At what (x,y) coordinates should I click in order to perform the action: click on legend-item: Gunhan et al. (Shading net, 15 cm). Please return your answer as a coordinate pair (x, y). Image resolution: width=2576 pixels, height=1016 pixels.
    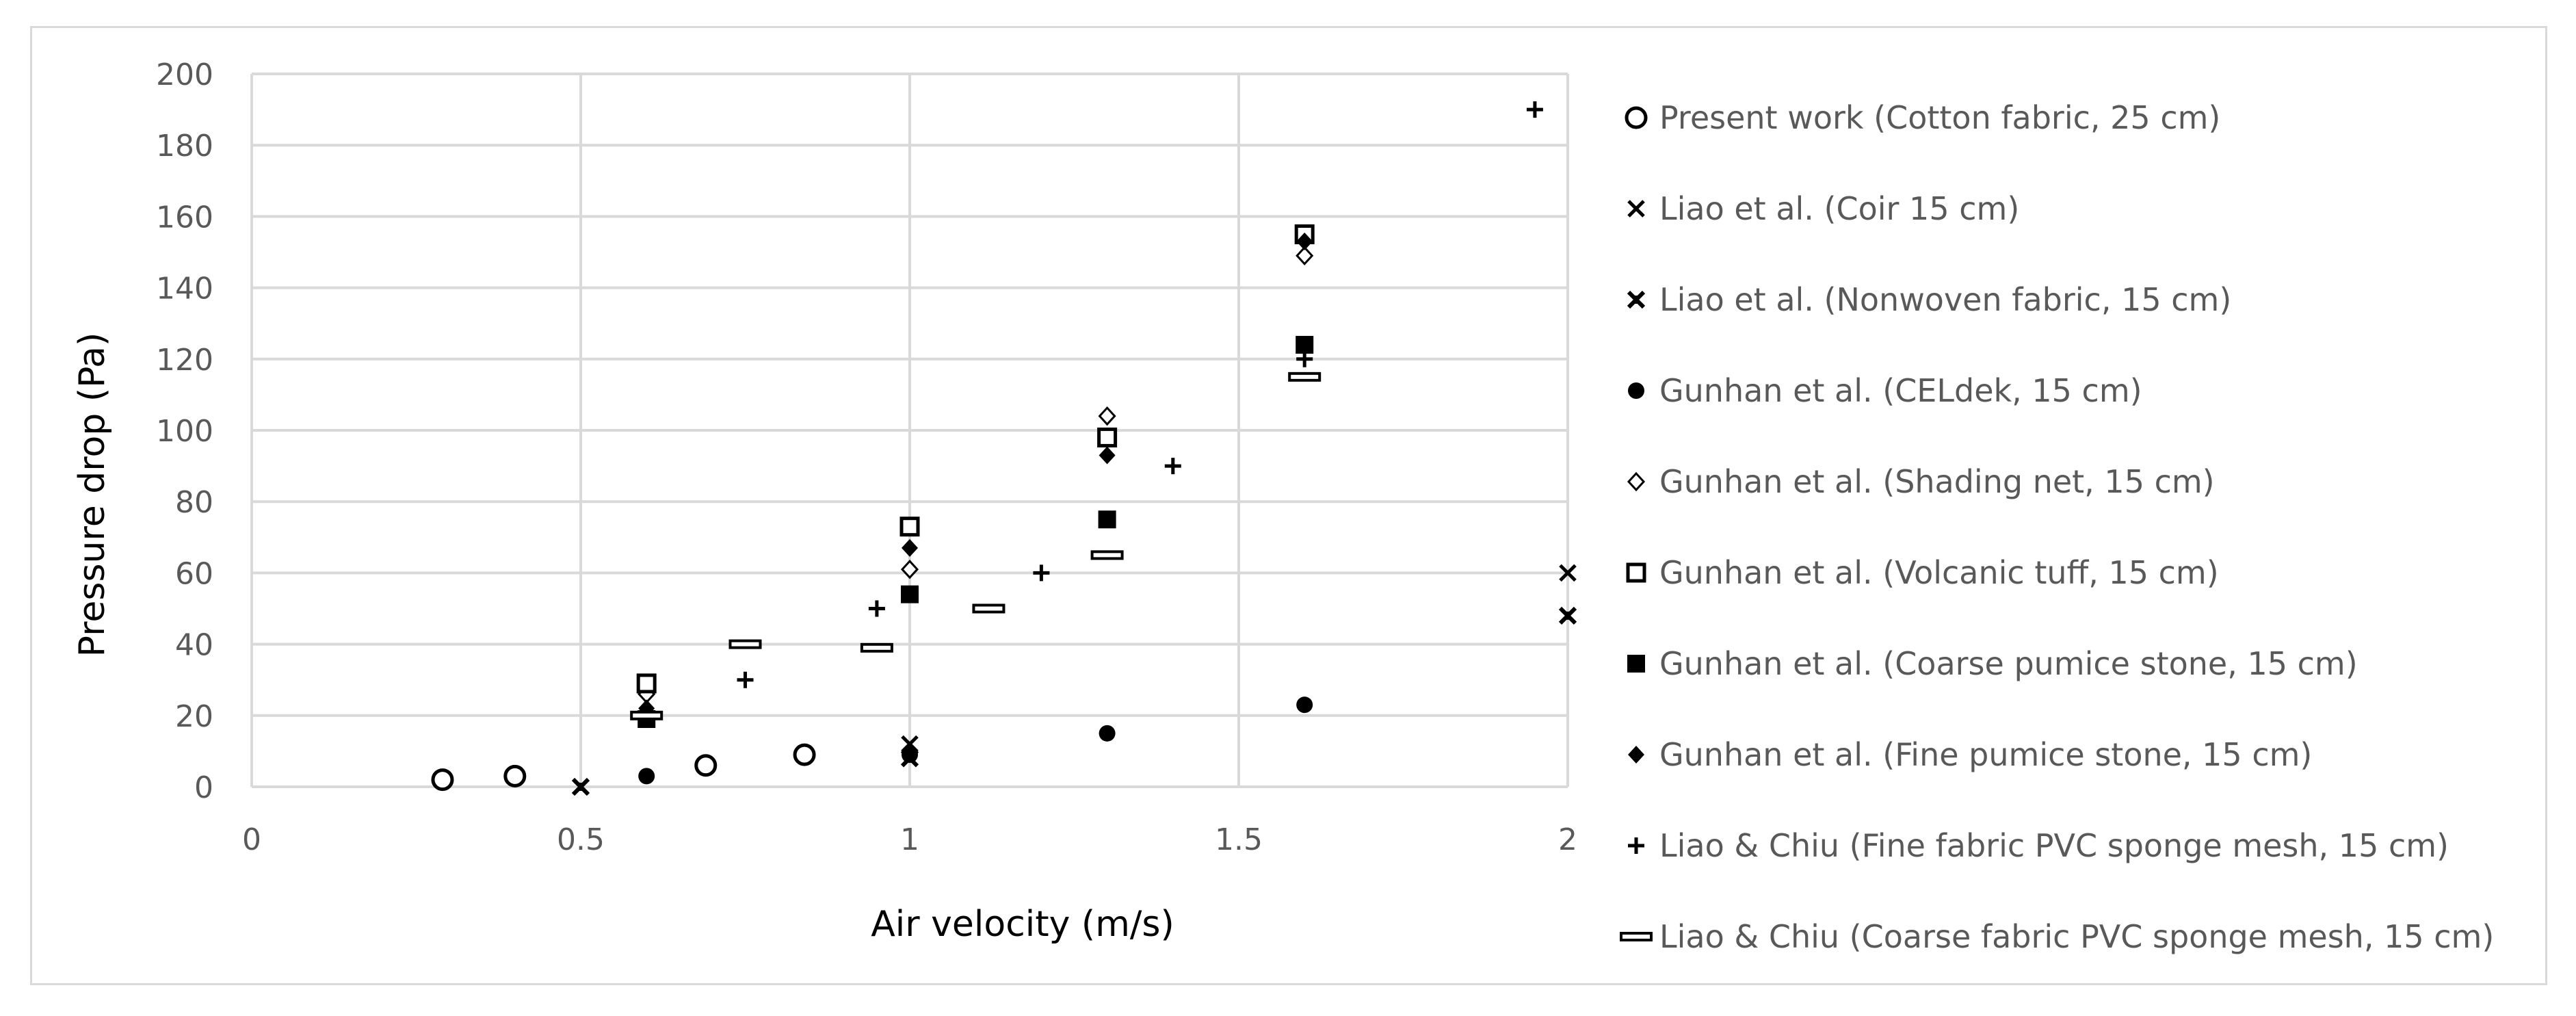
    Looking at the image, I should click on (1921, 482).